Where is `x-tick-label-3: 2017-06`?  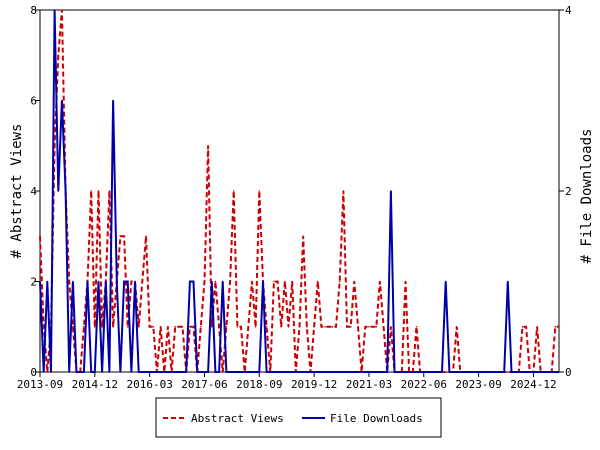
x-tick-label-3: 2017-06 is located at coordinates (204, 384).